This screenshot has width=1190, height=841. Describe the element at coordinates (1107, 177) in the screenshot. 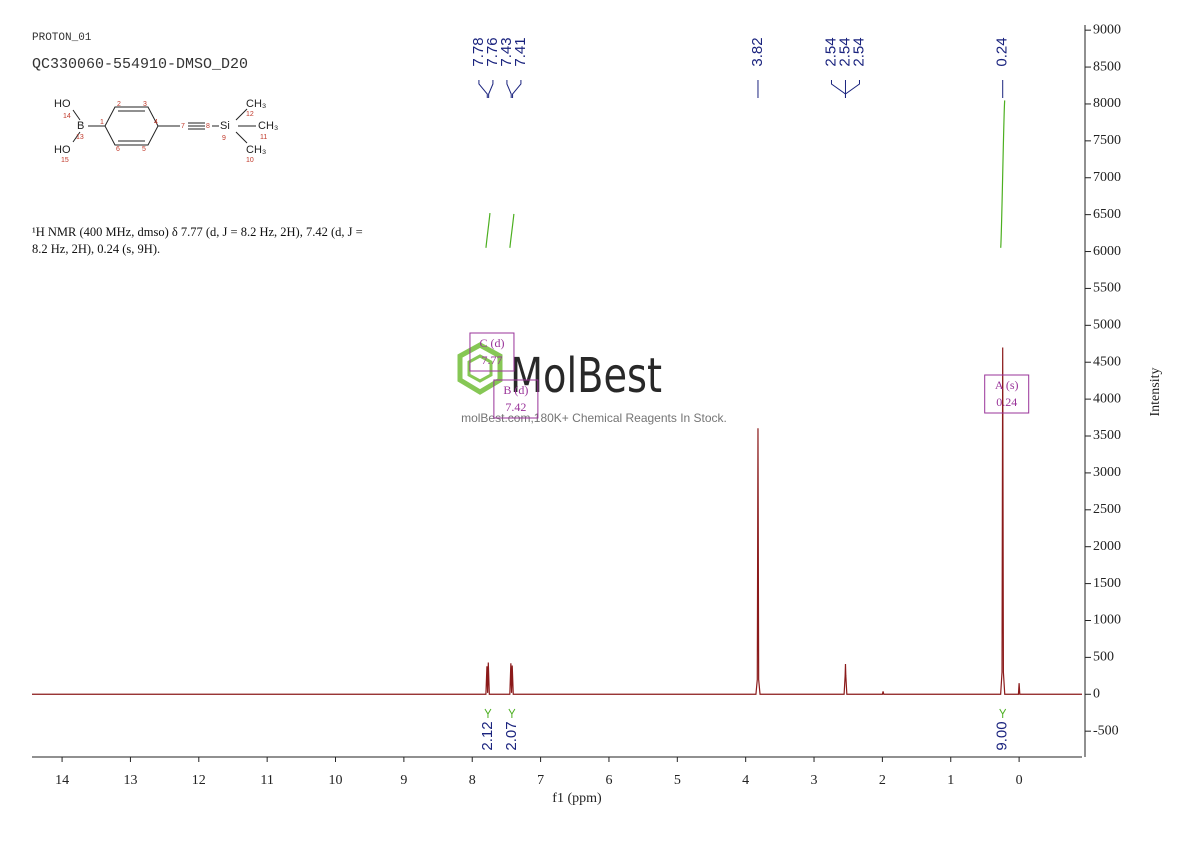

I see `y-tick-label: 7000` at that location.